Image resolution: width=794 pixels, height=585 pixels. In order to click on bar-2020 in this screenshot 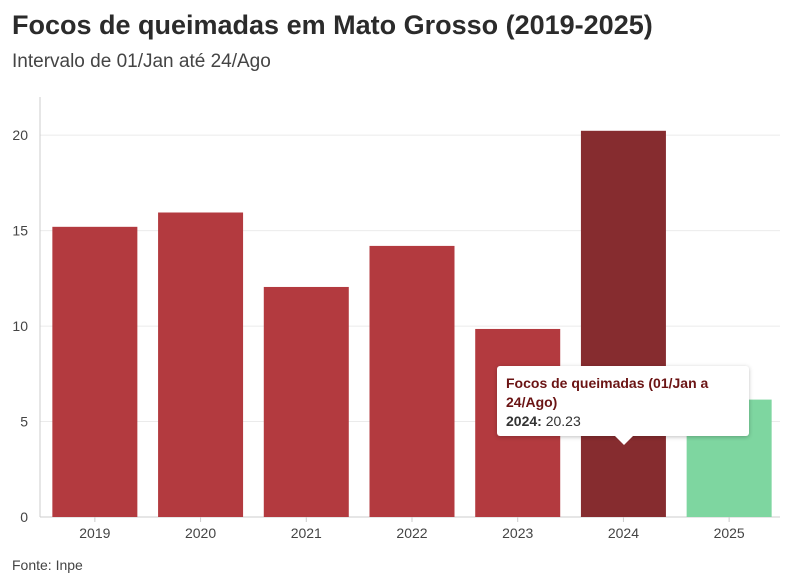, I will do `click(201, 364)`.